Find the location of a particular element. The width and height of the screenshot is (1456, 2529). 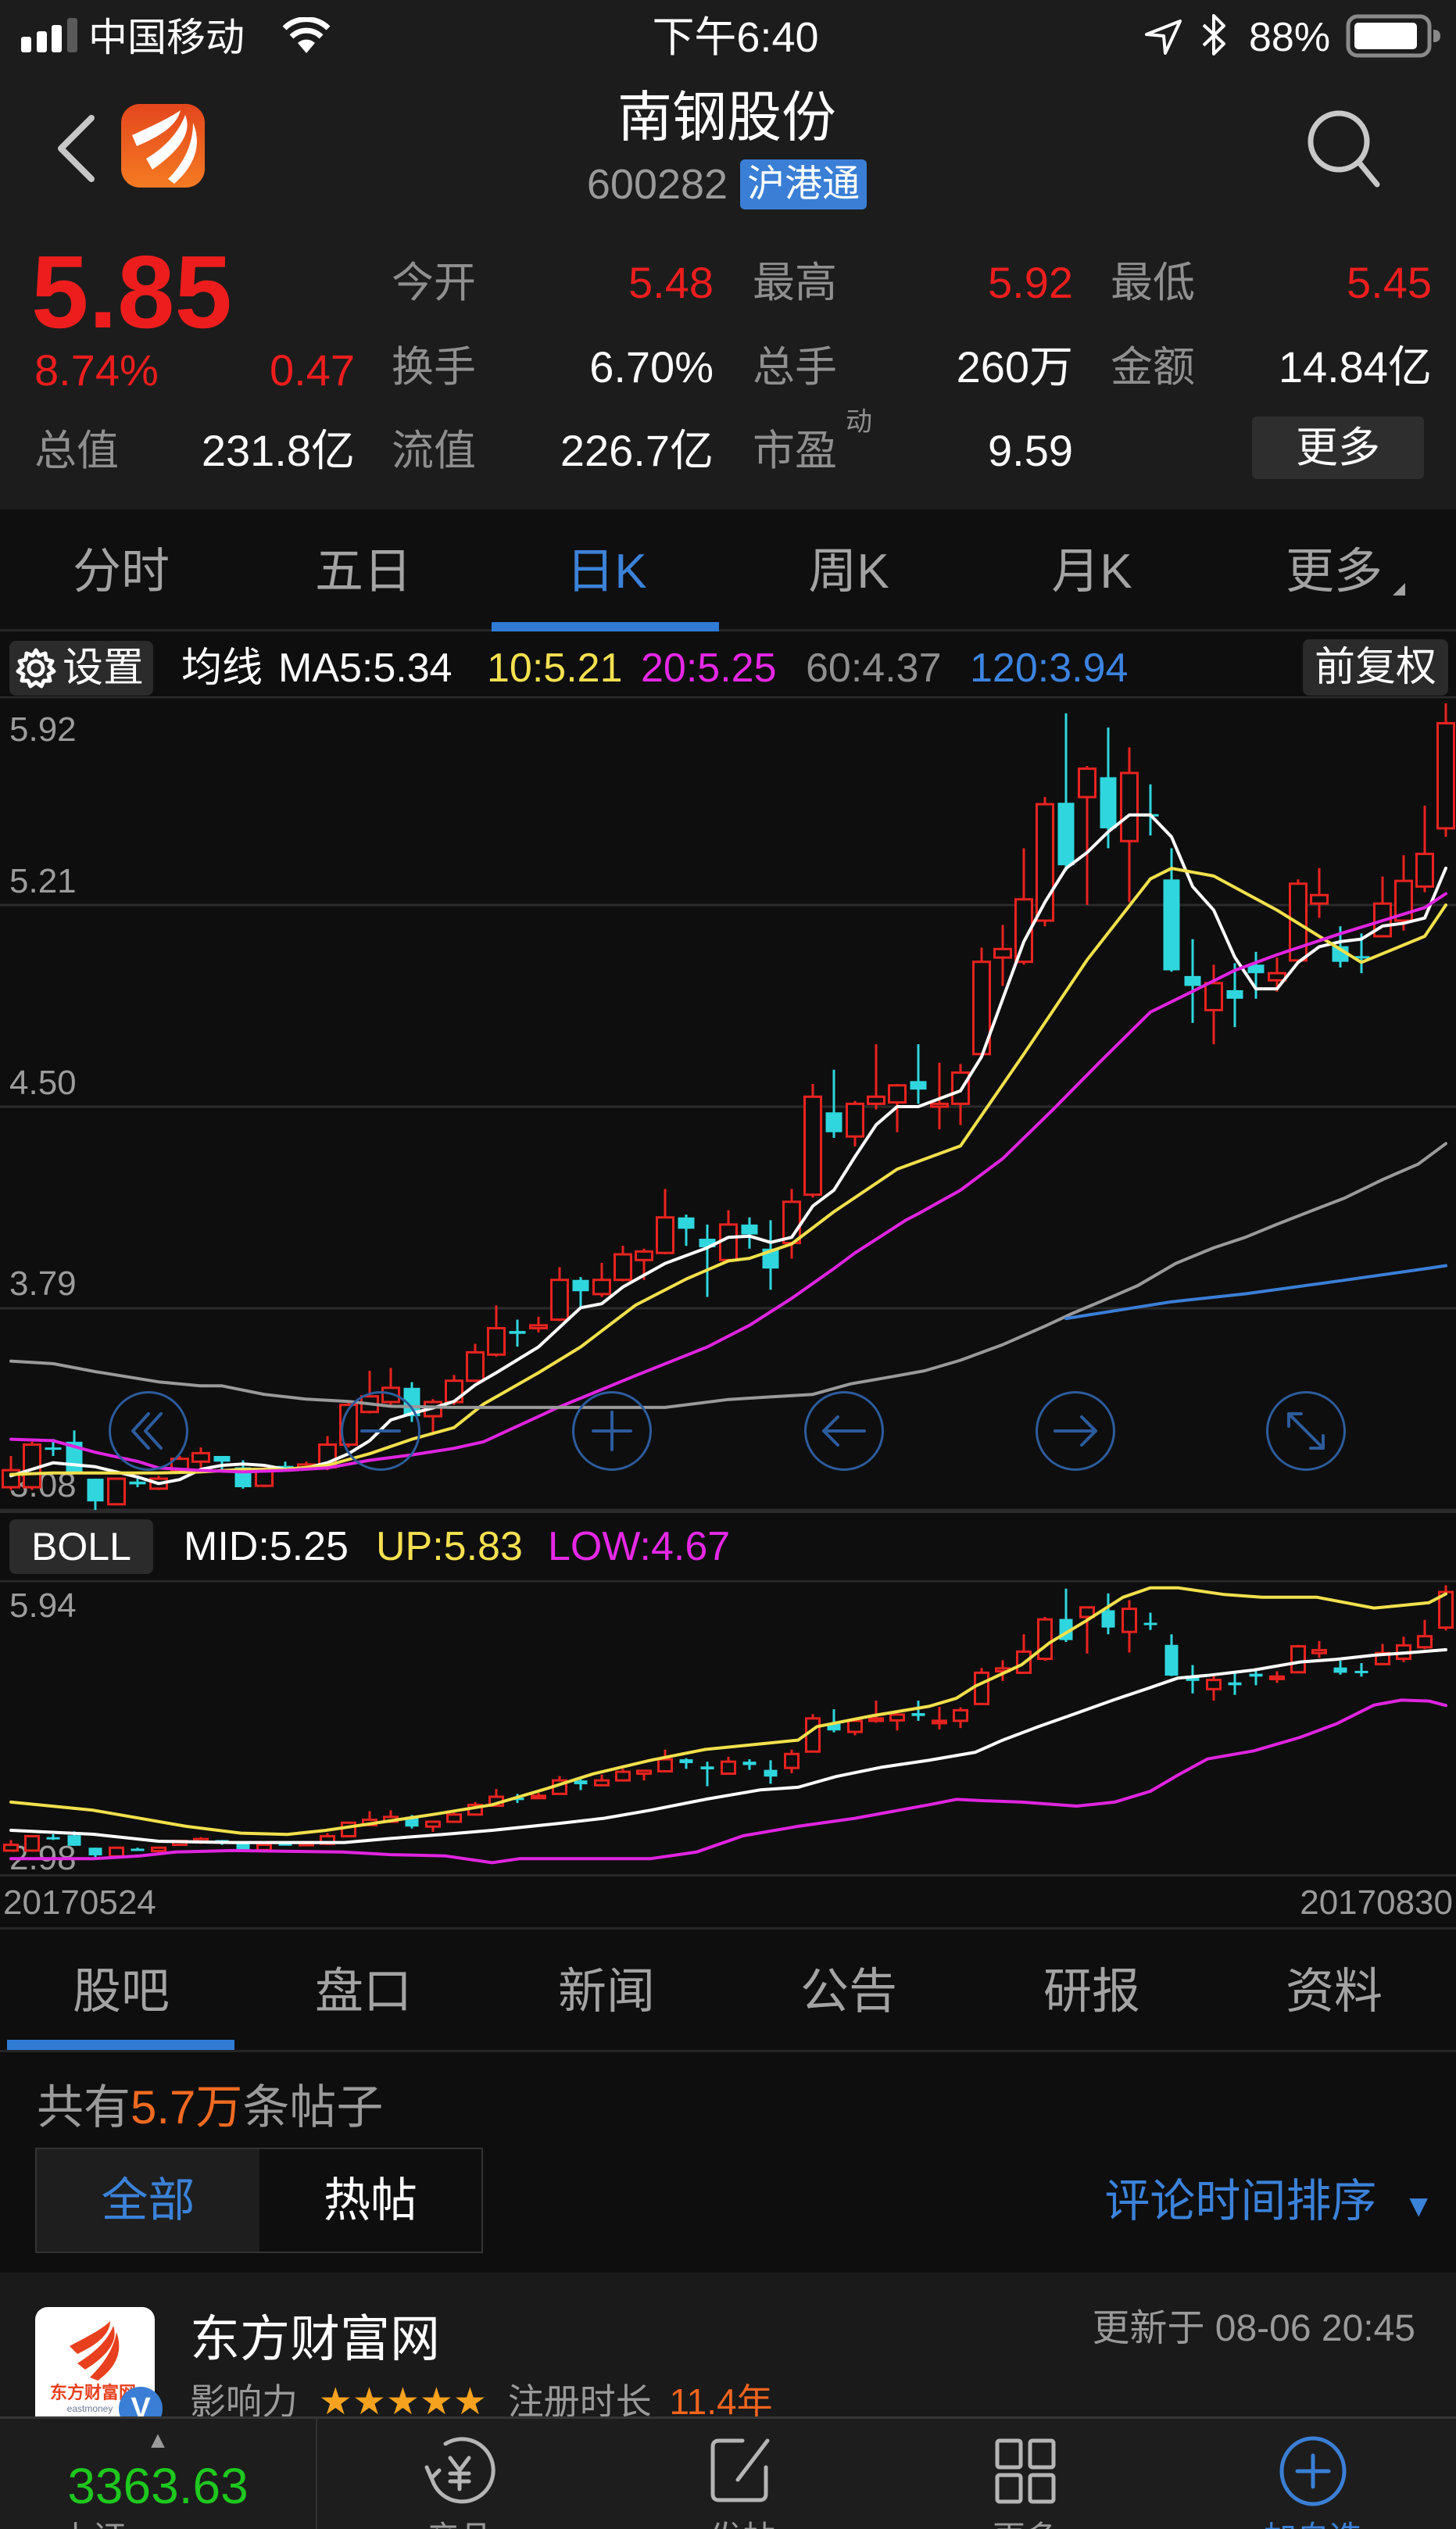

caret-down-icon: ▼ is located at coordinates (1418, 2206).